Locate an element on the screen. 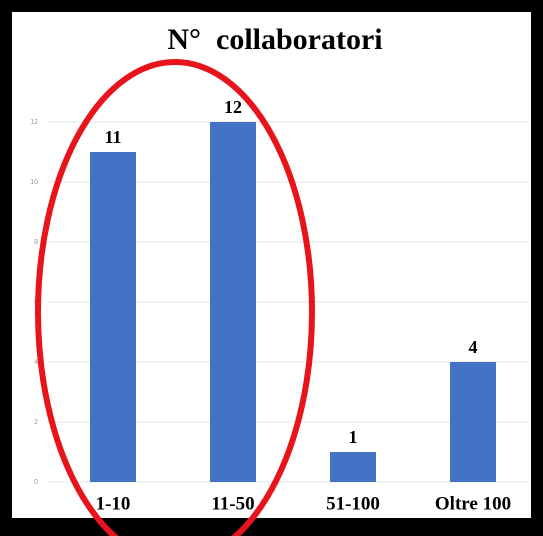 The height and width of the screenshot is (536, 543). x-tick-label: 1-10 is located at coordinates (113, 503).